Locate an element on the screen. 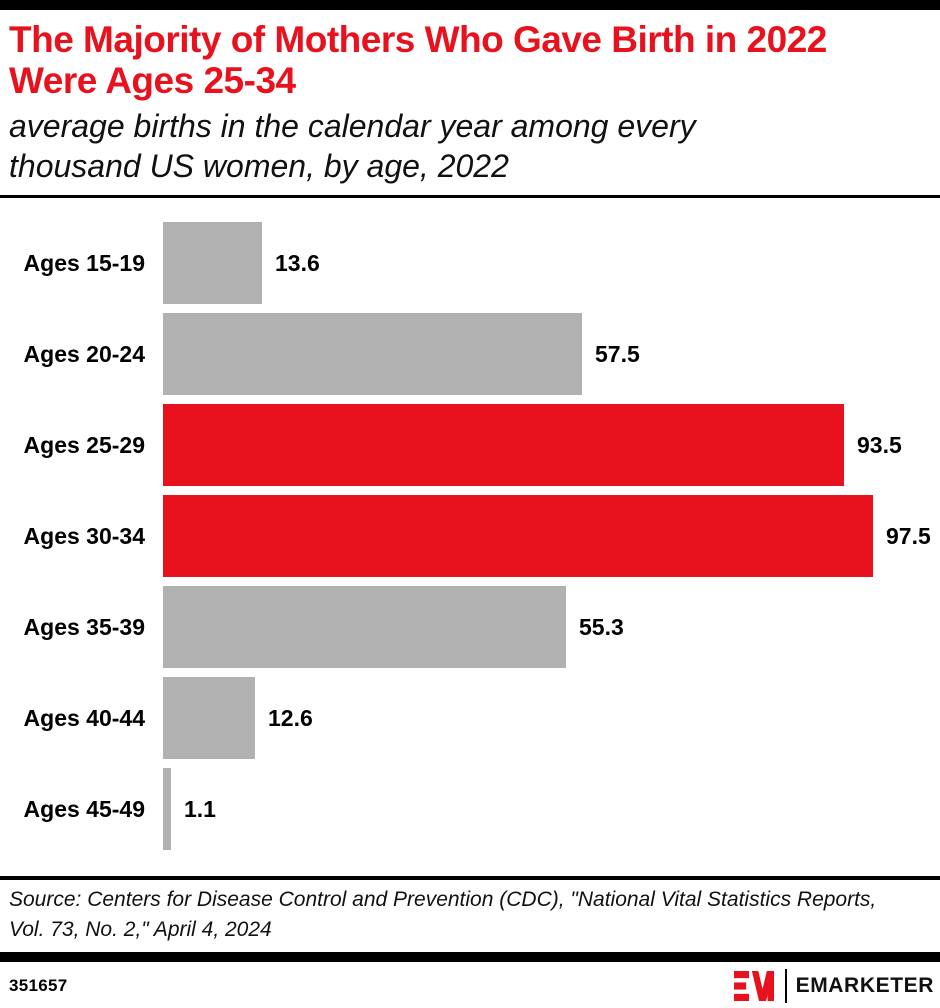 The width and height of the screenshot is (940, 1008). value-label: 93.5 is located at coordinates (879, 444).